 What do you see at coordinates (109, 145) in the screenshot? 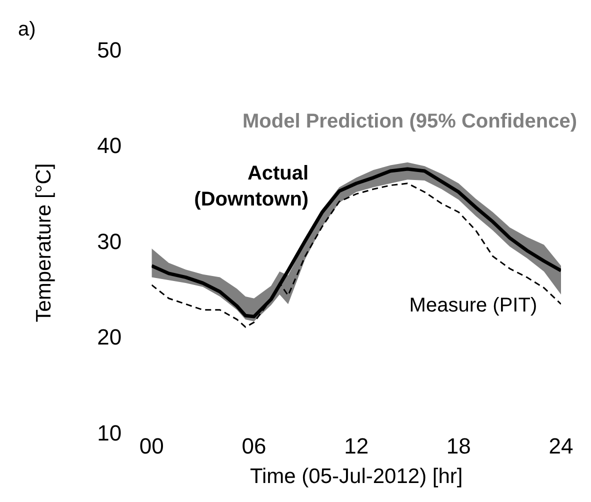
I see `y-tick-label: 40` at bounding box center [109, 145].